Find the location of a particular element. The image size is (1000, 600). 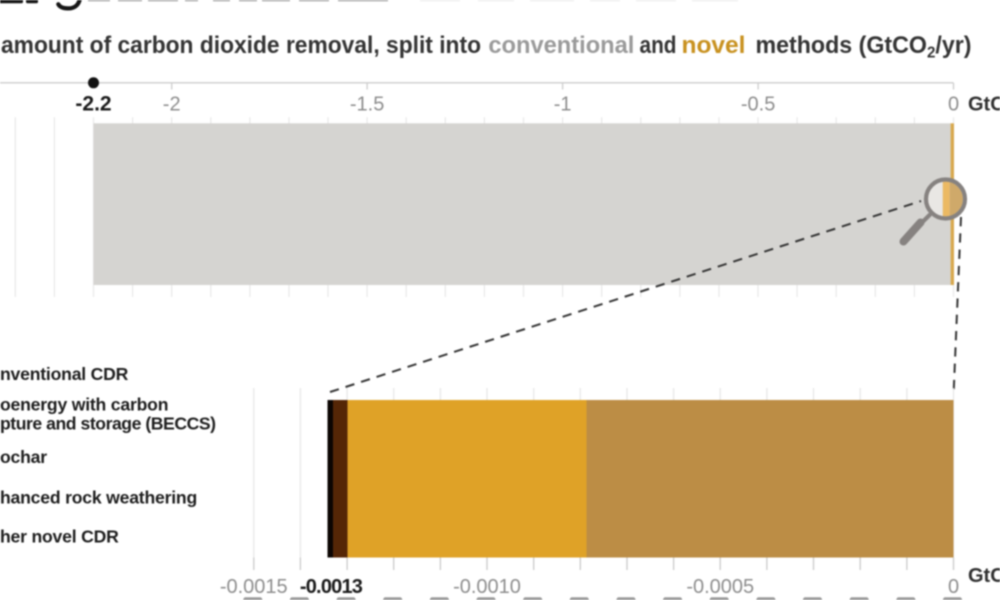

svg-text: her novel CDR is located at coordinates (59, 537).